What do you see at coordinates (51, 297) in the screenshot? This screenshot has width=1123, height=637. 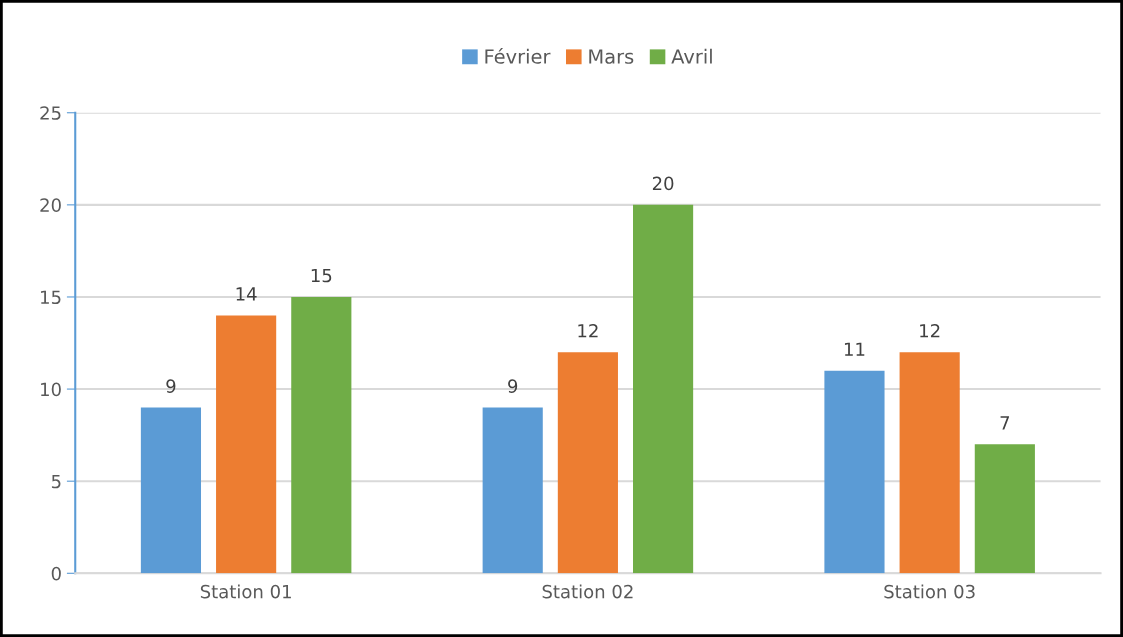 I see `y-tick-label: 15` at bounding box center [51, 297].